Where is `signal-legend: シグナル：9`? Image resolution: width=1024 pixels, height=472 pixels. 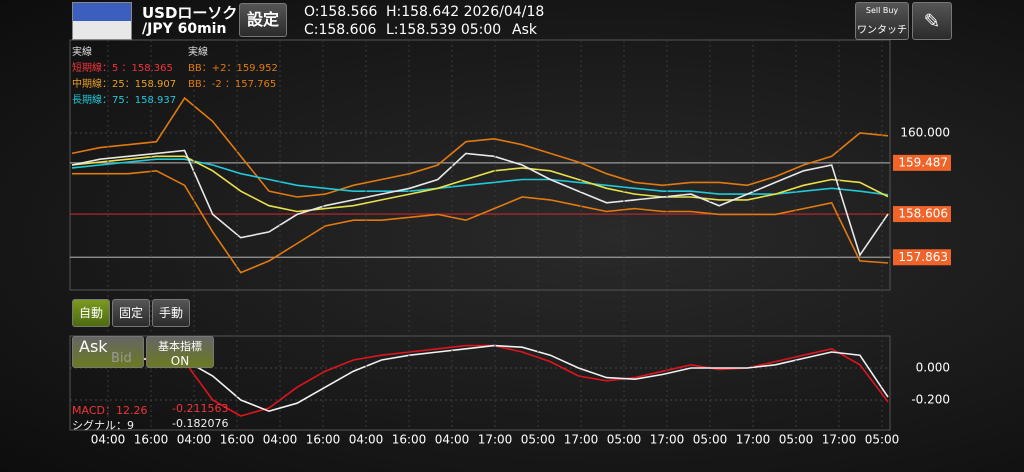
signal-legend: シグナル：9 is located at coordinates (103, 425).